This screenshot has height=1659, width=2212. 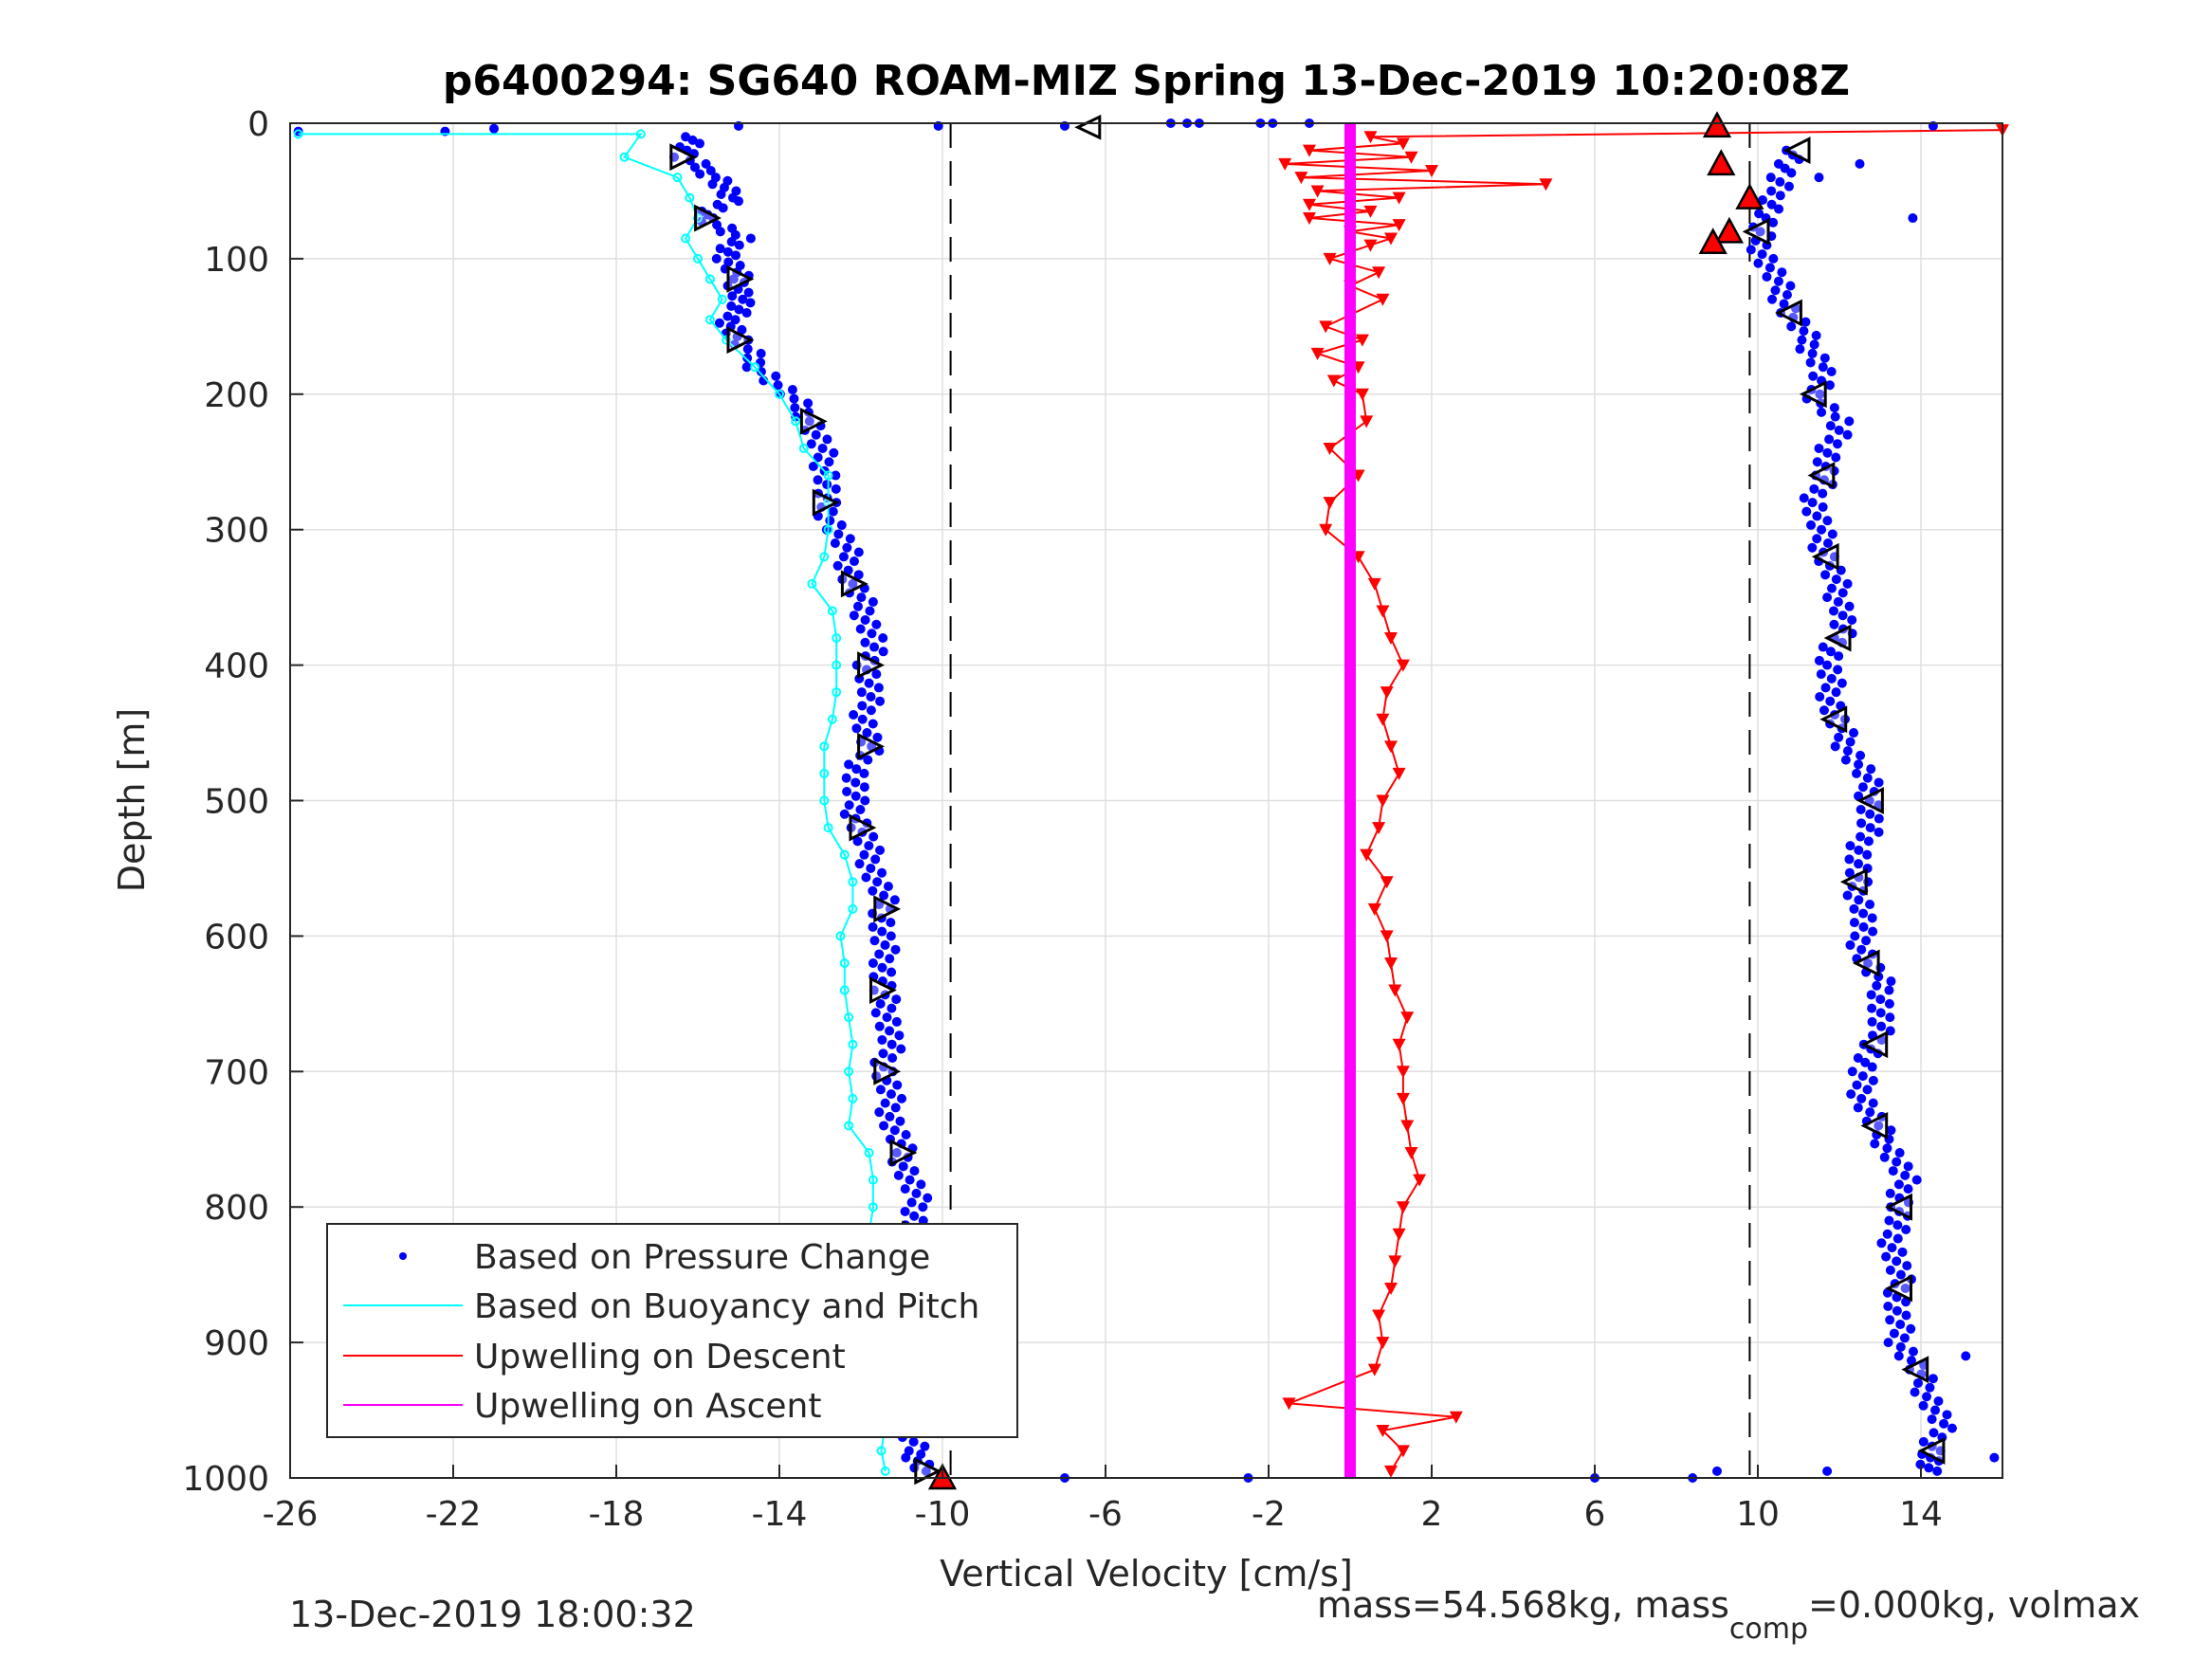 What do you see at coordinates (1103, 1499) in the screenshot?
I see `x-tick-labels: -26 -22 -18 -14 -10 -6 -2 2 6 10 14` at bounding box center [1103, 1499].